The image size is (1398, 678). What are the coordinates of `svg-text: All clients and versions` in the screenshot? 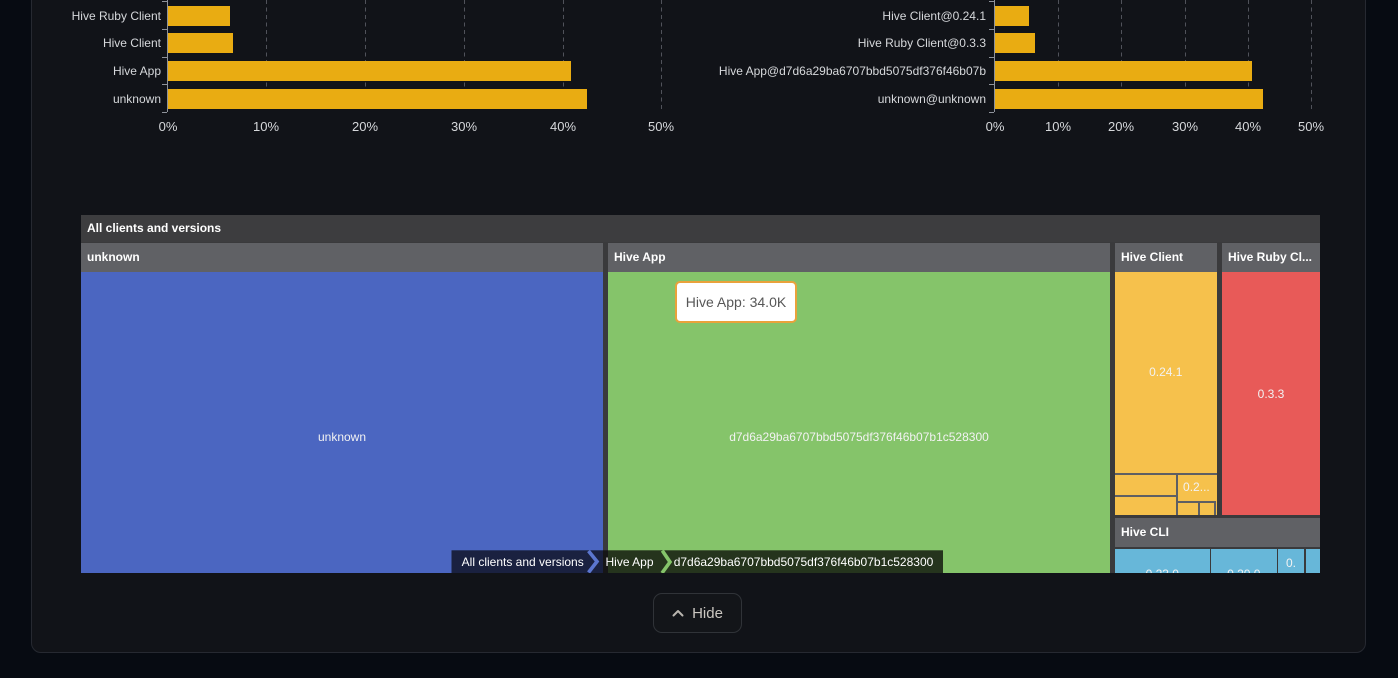 It's located at (523, 562).